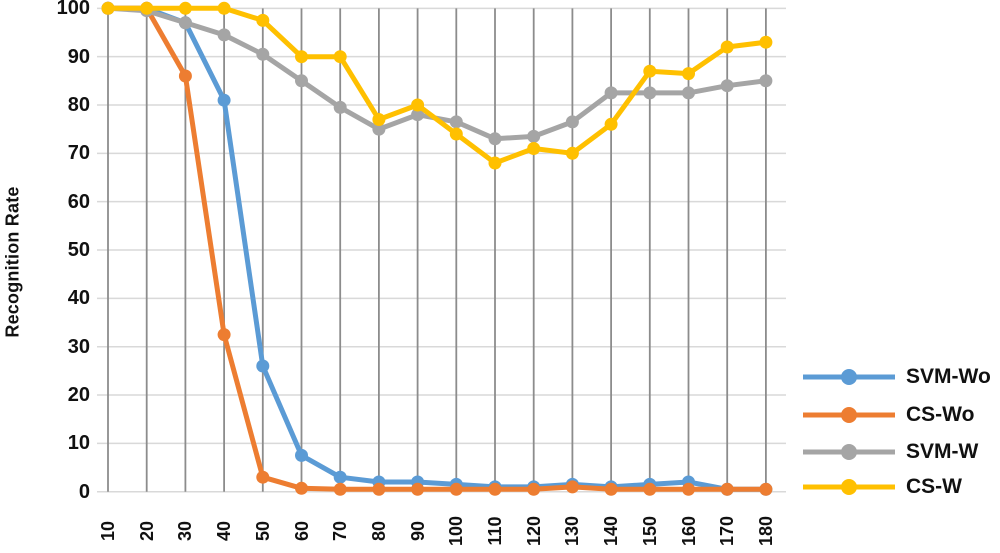 This screenshot has height=553, width=1000. Describe the element at coordinates (572, 531) in the screenshot. I see `x-tick-label: 130` at that location.